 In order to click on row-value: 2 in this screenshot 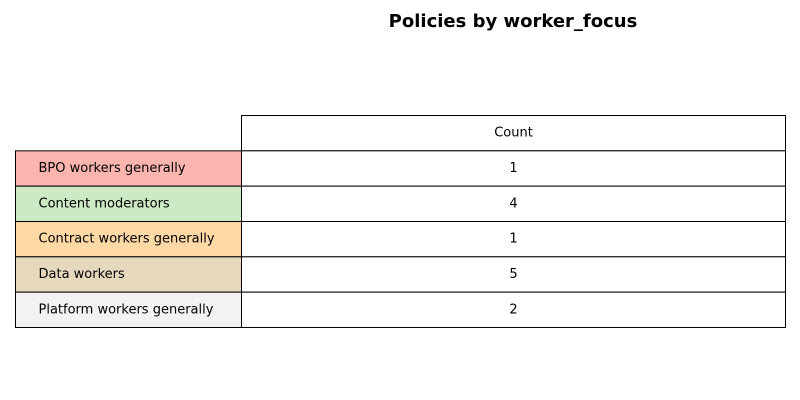, I will do `click(513, 309)`.